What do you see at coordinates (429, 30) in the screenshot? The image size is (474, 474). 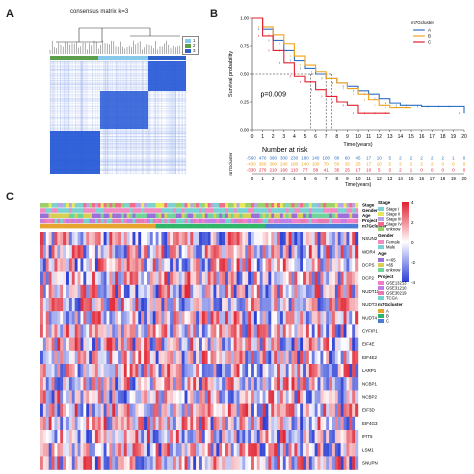 I see `legend-label: A` at bounding box center [429, 30].